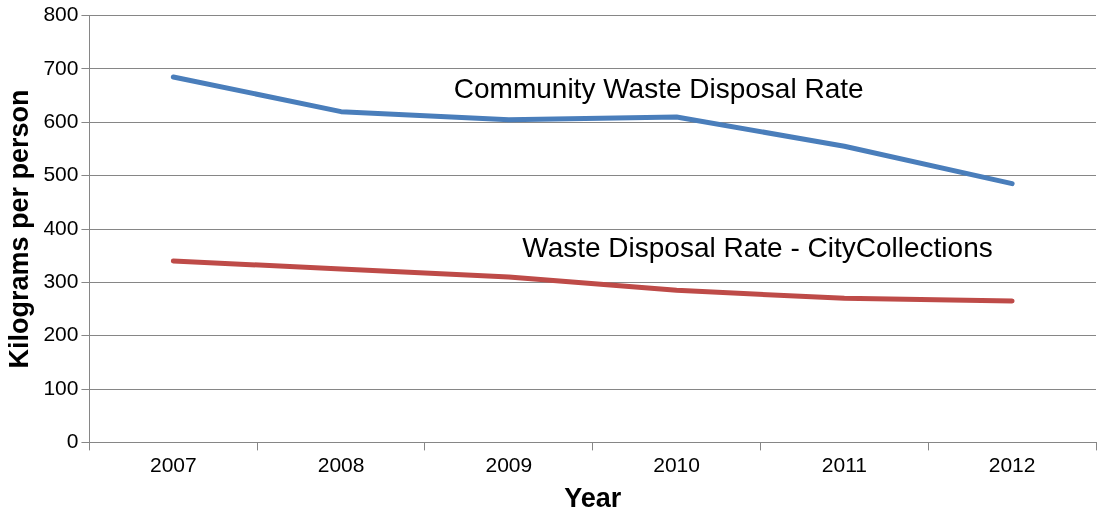 The height and width of the screenshot is (518, 1102). Describe the element at coordinates (61, 174) in the screenshot. I see `y-tick-label: 500` at that location.